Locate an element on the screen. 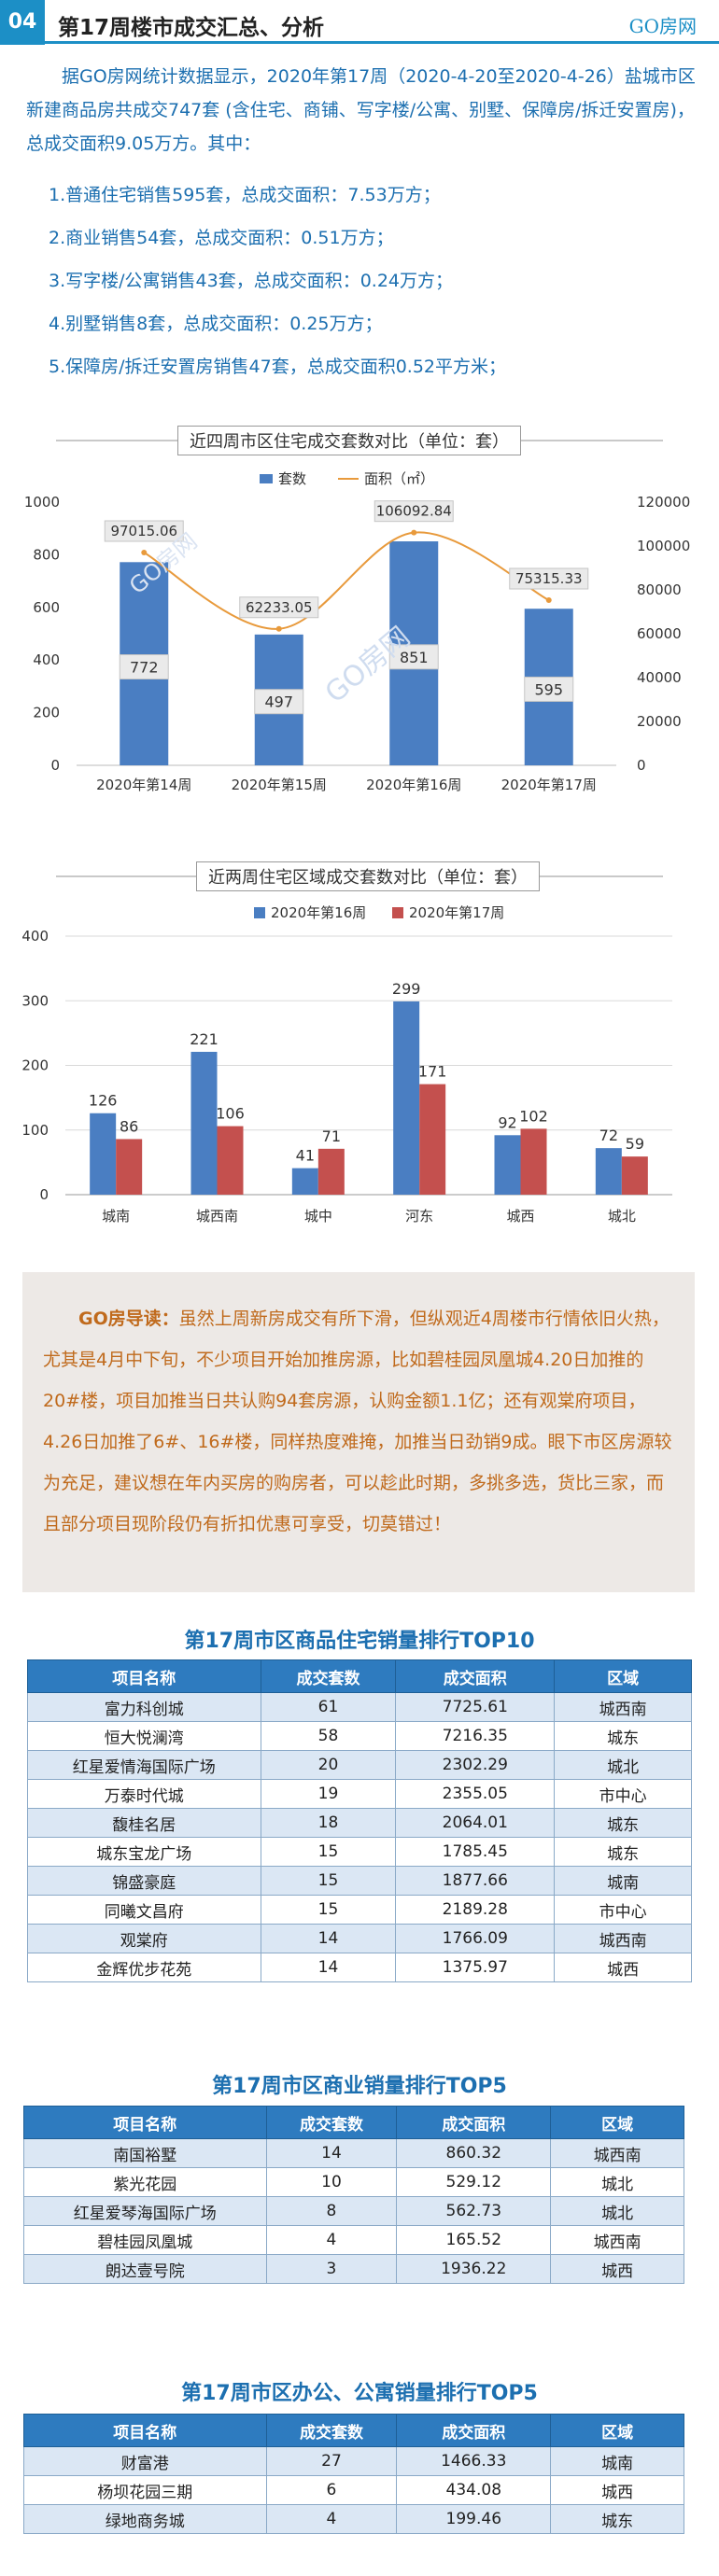 The height and width of the screenshot is (2576, 719). y-tick-label-right: 120000 is located at coordinates (663, 502).